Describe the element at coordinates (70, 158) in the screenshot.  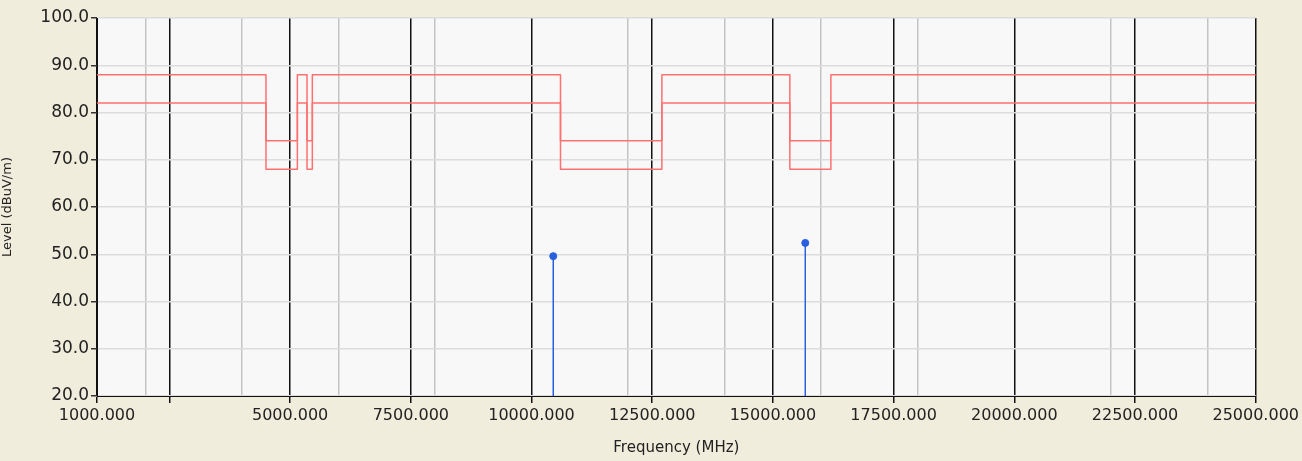
I see `y-tick-label: 70.0` at that location.